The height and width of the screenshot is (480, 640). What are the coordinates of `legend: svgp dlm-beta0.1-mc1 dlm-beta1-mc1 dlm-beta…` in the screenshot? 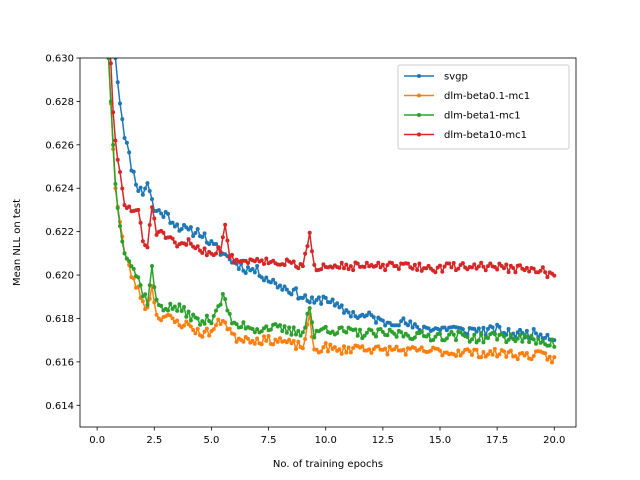 It's located at (483, 107).